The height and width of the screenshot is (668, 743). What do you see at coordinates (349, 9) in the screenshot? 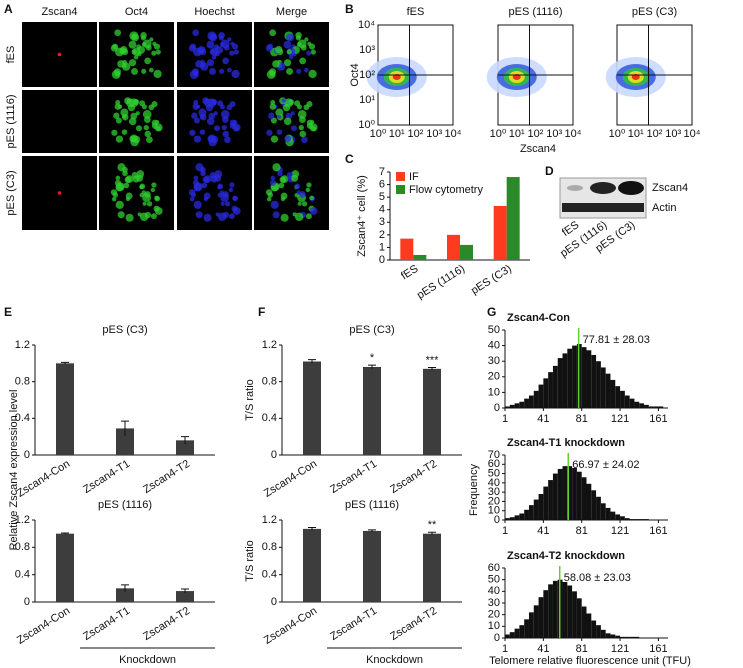
I see `panel-label: B` at bounding box center [349, 9].